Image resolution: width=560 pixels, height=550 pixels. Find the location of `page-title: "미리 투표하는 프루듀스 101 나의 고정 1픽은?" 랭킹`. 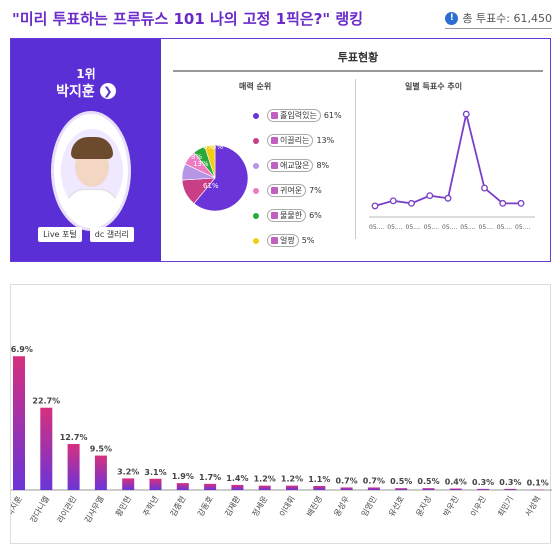

page-title: "미리 투표하는 프루듀스 101 나의 고정 1픽은?" 랭킹 is located at coordinates (188, 19).